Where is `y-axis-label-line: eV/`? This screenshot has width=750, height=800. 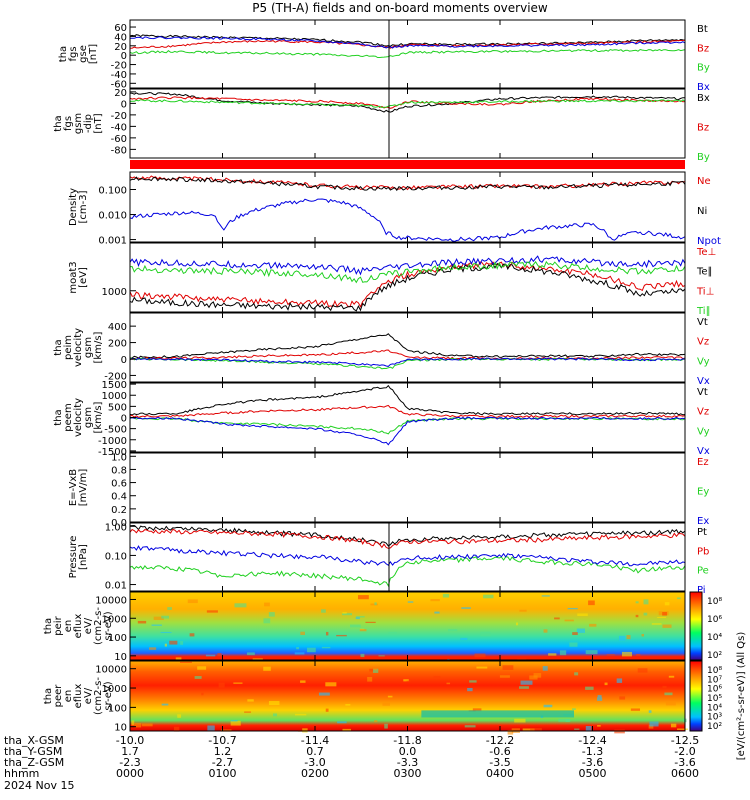
y-axis-label-line: eV/ is located at coordinates (88, 625).